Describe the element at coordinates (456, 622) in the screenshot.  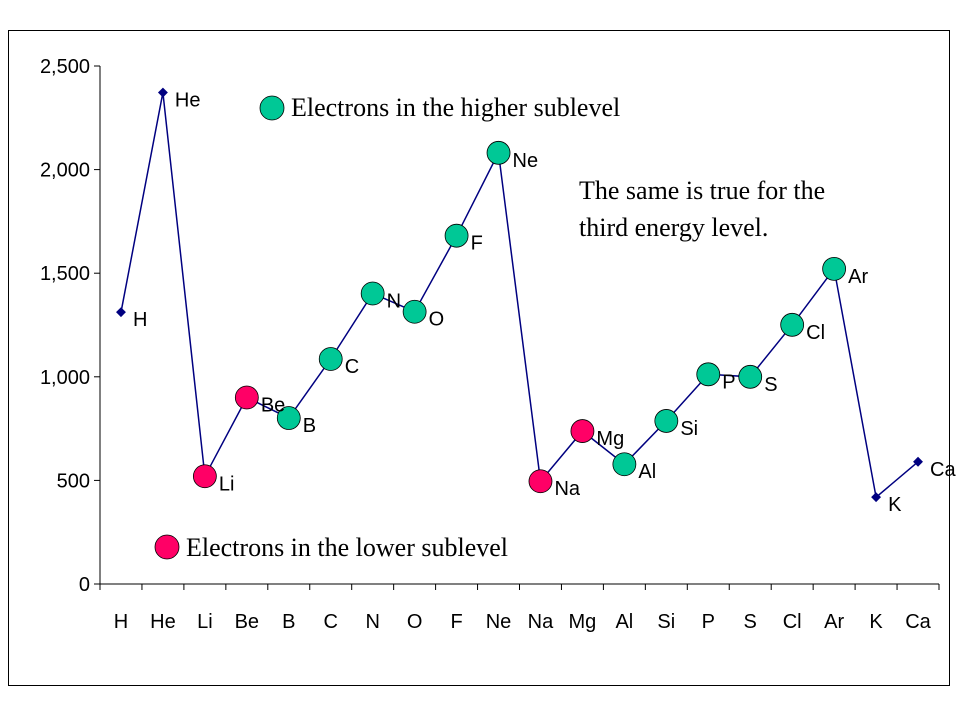
I see `x-tick-label: F` at that location.